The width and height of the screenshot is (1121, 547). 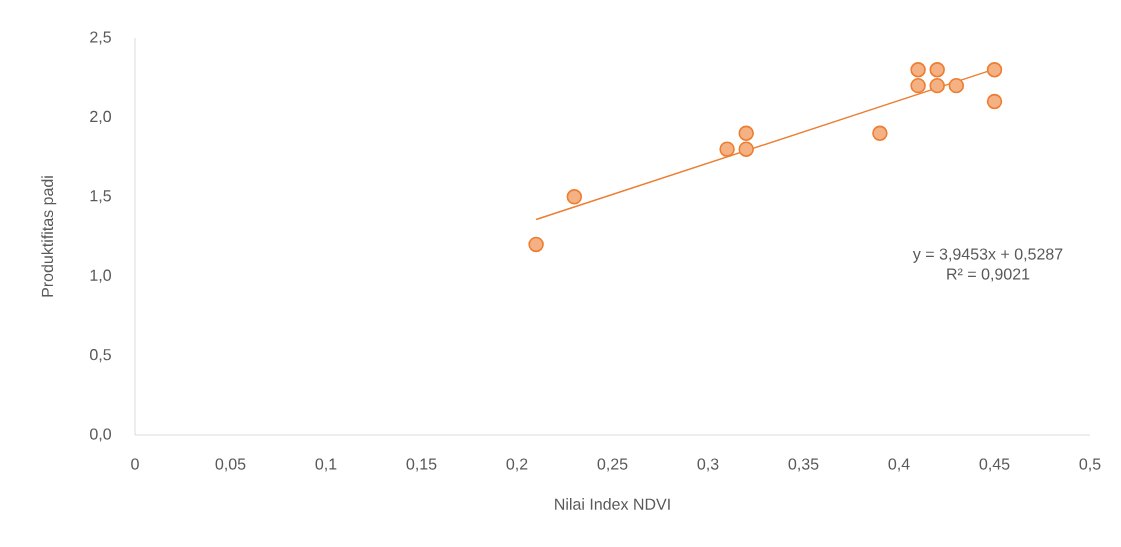 What do you see at coordinates (708, 465) in the screenshot?
I see `x-tick-label: 0,3` at bounding box center [708, 465].